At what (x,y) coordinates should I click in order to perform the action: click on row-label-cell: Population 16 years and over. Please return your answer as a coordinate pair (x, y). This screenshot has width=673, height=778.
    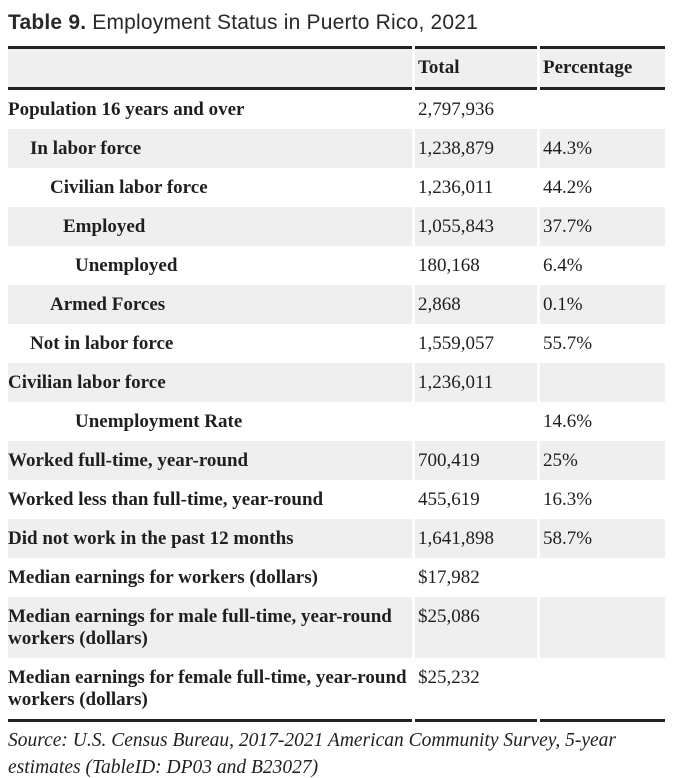
    Looking at the image, I should click on (210, 109).